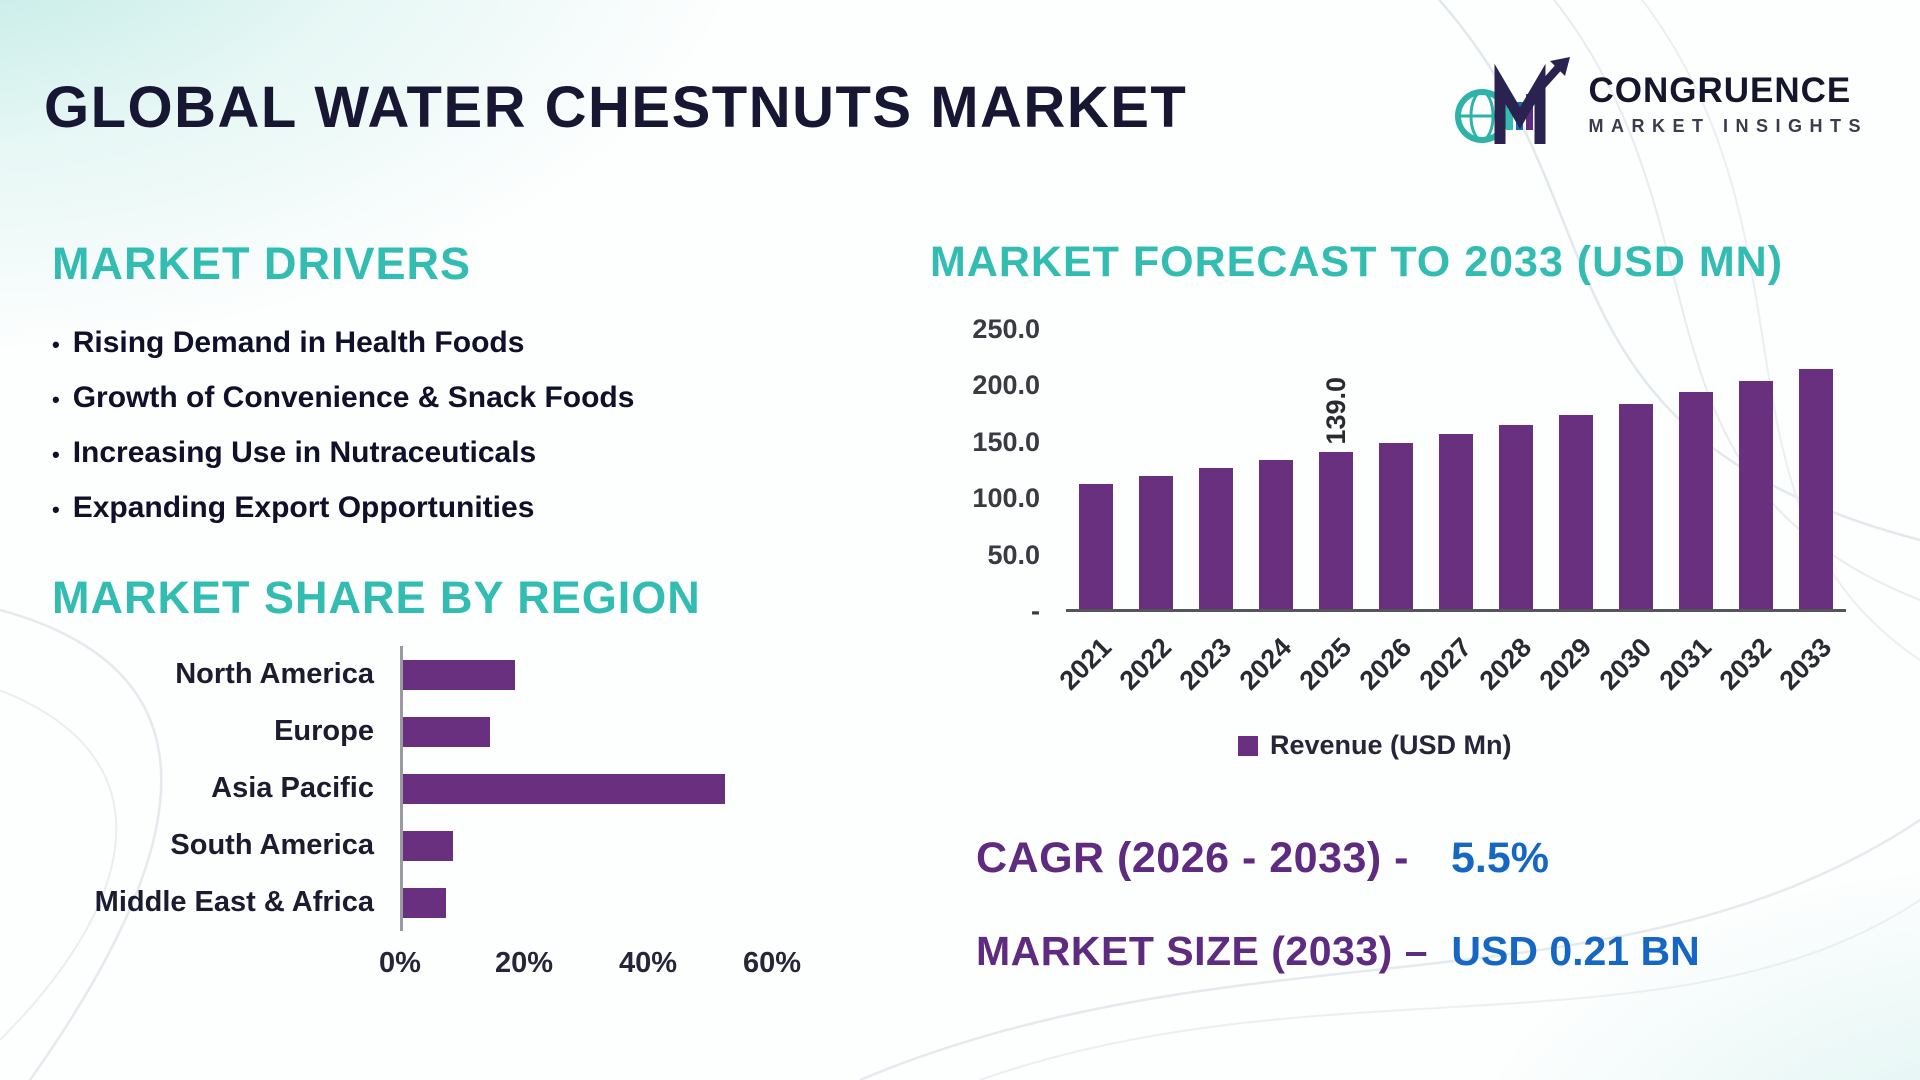 The height and width of the screenshot is (1080, 1920). Describe the element at coordinates (303, 507) in the screenshot. I see `driver-text: Expanding Export Opportunities` at that location.